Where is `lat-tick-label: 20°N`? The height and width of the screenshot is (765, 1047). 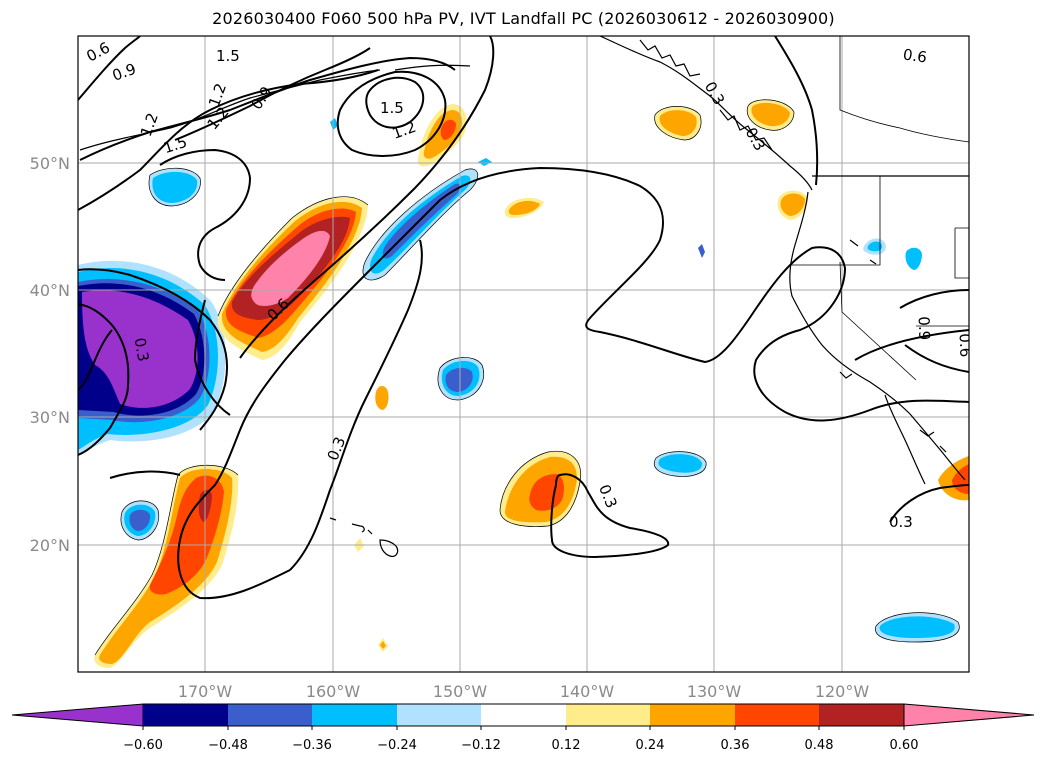 lat-tick-label: 20°N is located at coordinates (50, 545).